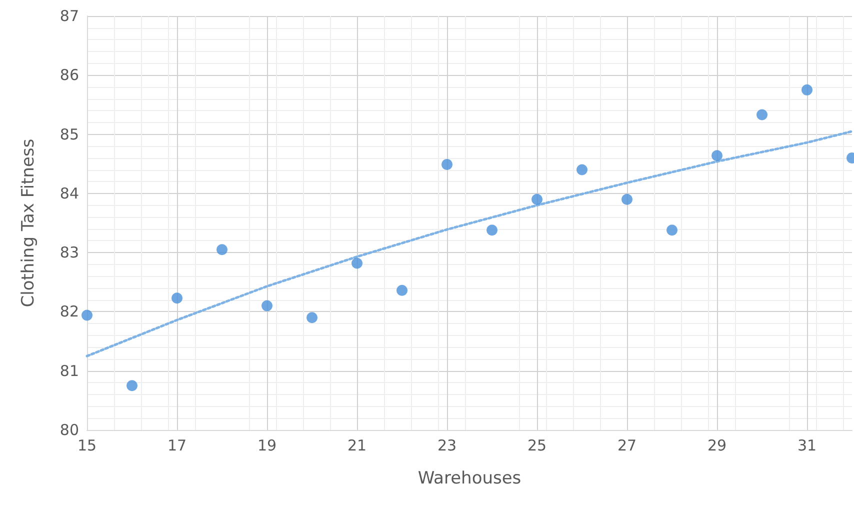 The width and height of the screenshot is (854, 513). What do you see at coordinates (537, 445) in the screenshot?
I see `x-tick-label: 25` at bounding box center [537, 445].